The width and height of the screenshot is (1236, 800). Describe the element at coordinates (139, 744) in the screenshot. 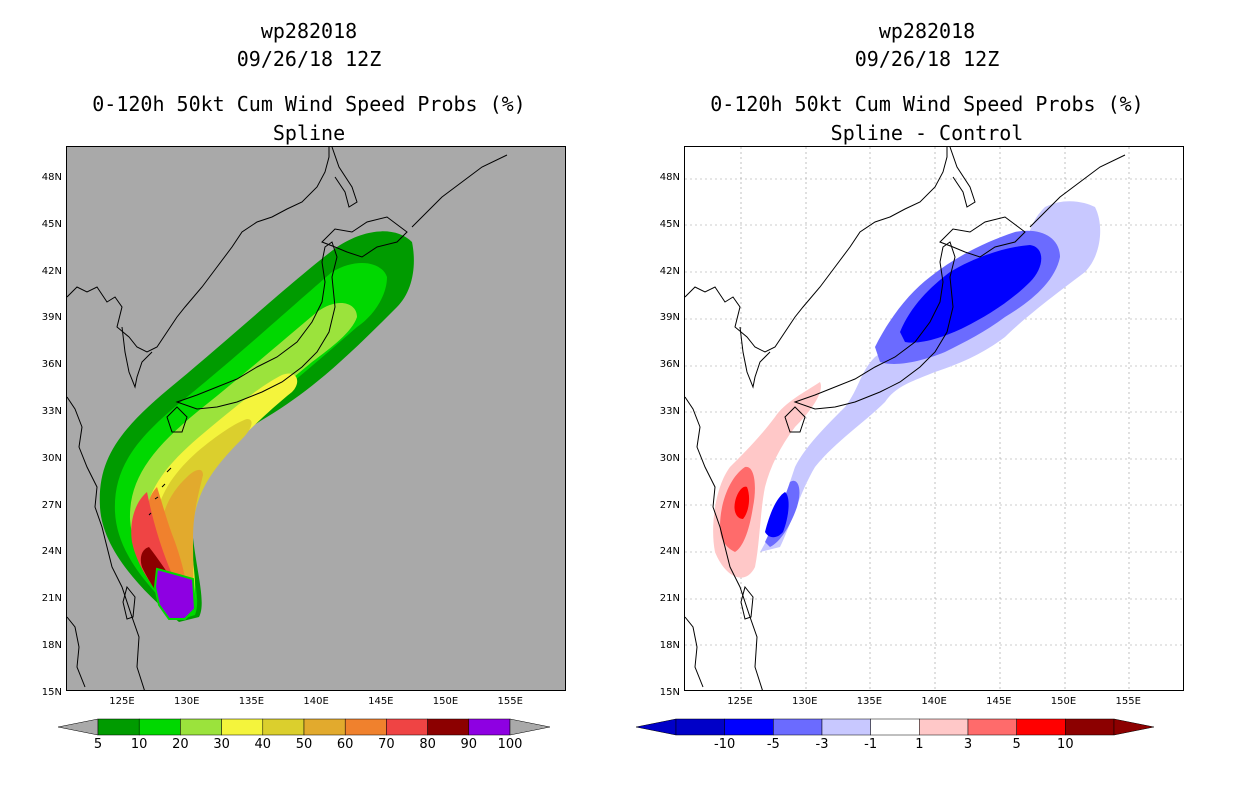

I see `colorbar-label: 10` at that location.